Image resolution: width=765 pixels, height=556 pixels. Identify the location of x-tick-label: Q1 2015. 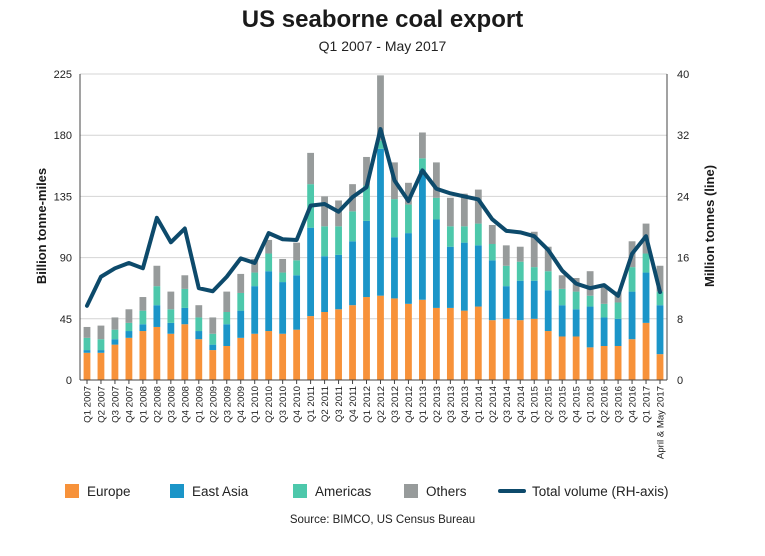
(535, 404).